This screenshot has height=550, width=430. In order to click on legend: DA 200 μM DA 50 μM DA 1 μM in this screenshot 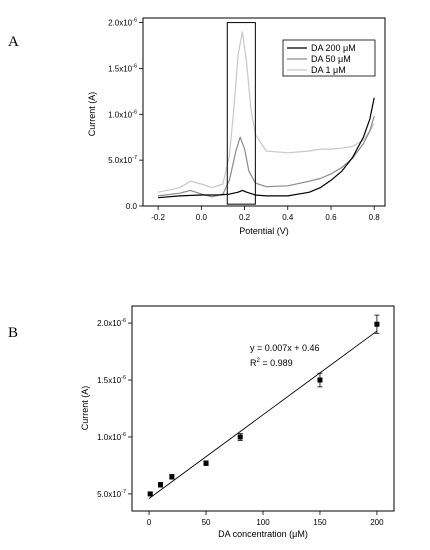, I will do `click(329, 58)`.